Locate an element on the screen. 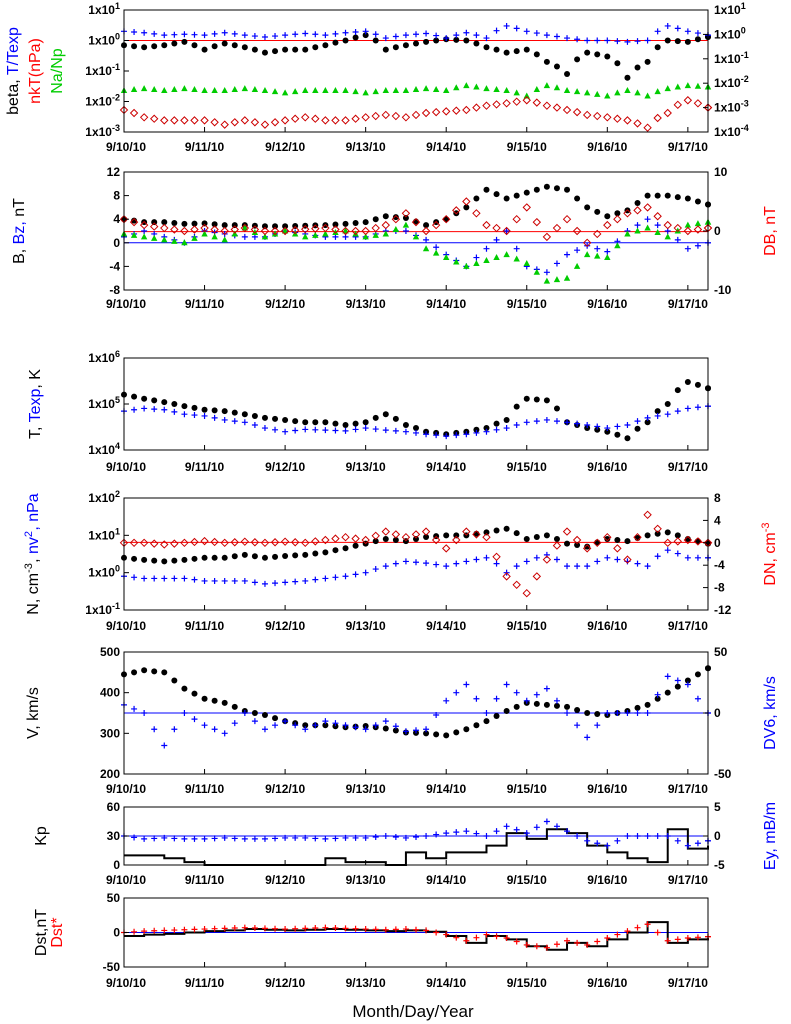 The height and width of the screenshot is (1024, 791). x-tick-label: 9/11/10 is located at coordinates (205, 147).